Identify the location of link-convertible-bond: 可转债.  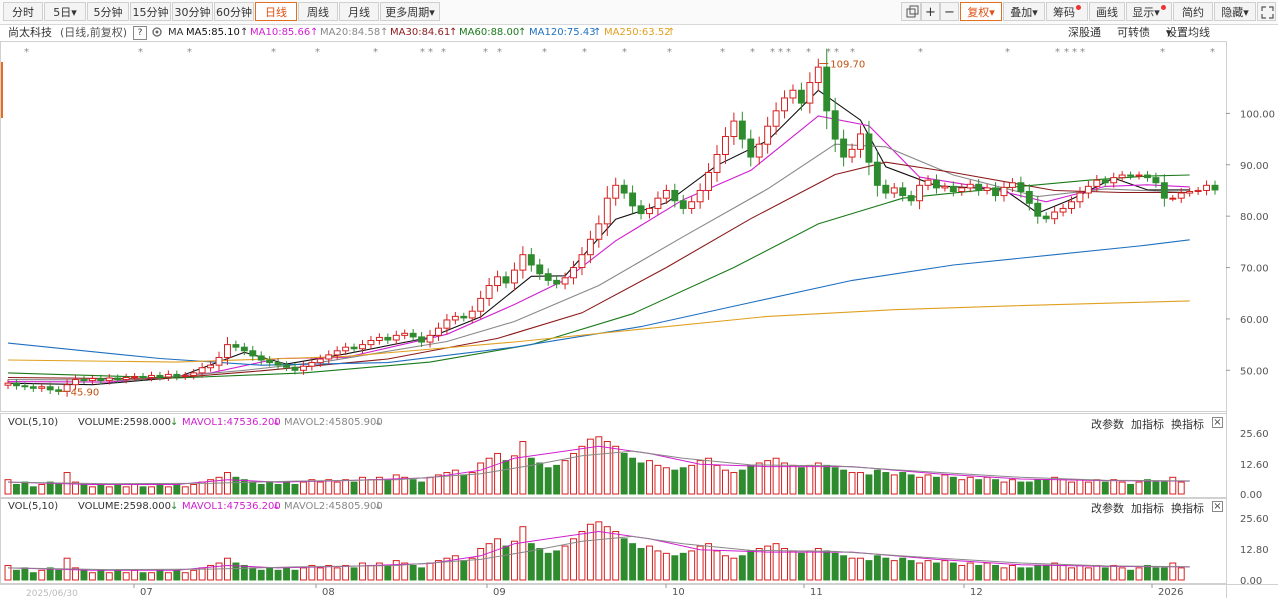
(1133, 32).